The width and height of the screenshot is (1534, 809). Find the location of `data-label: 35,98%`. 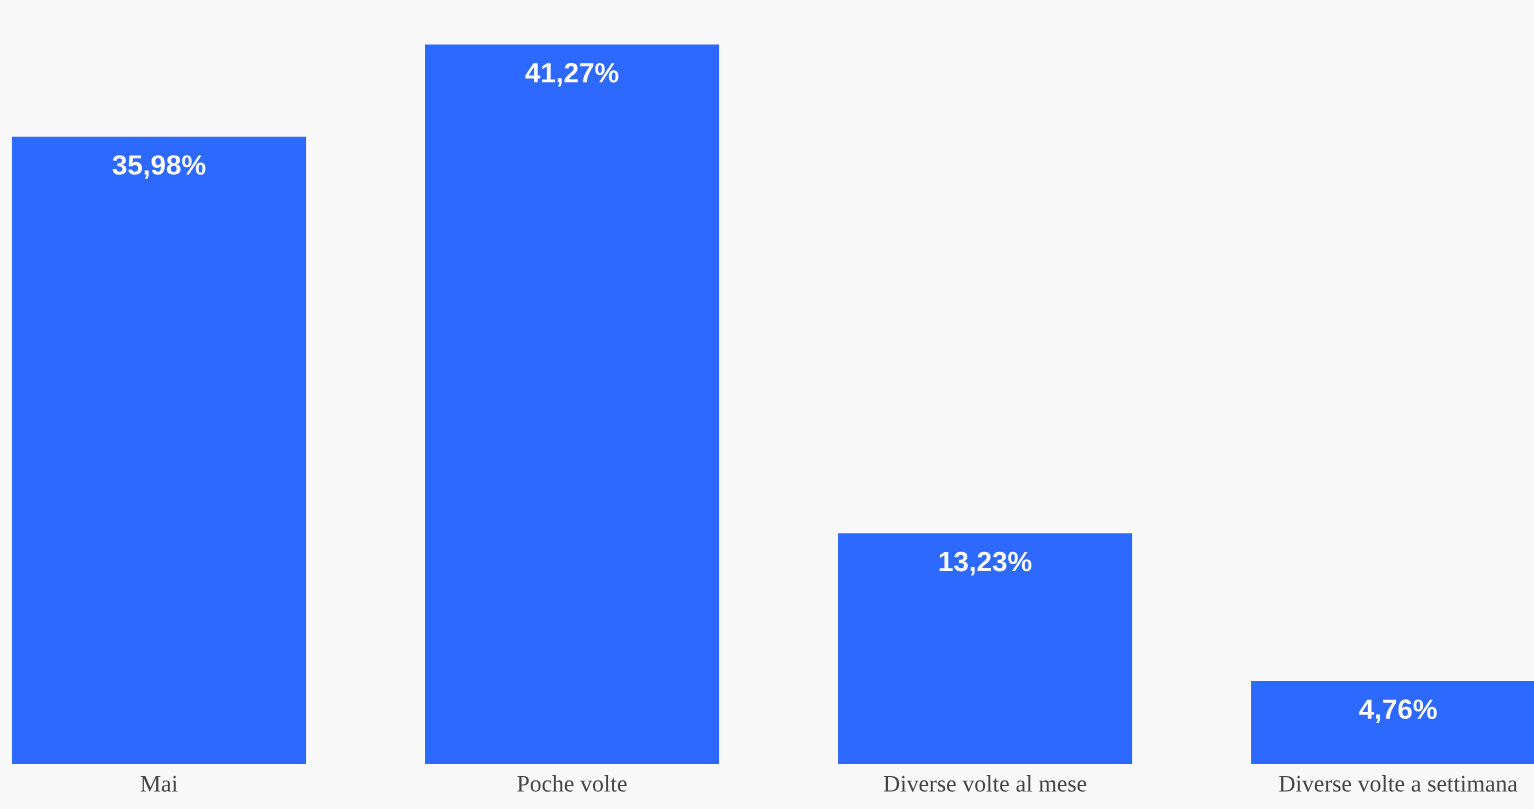

data-label: 35,98% is located at coordinates (159, 167).